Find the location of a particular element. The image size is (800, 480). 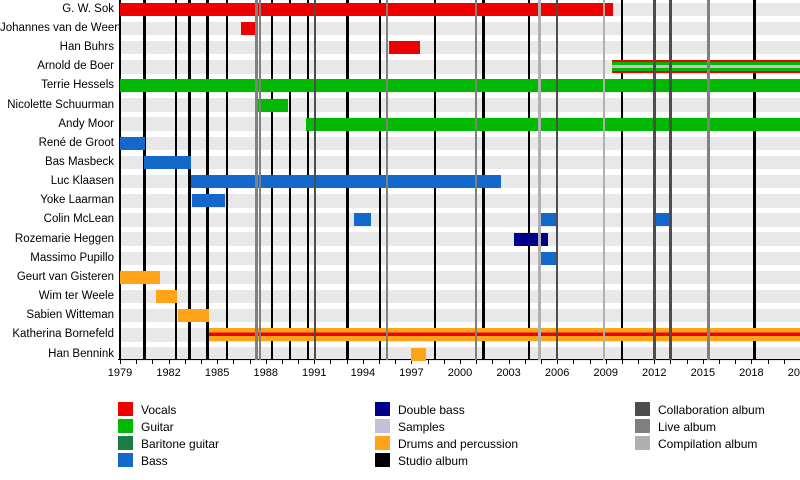

x-axis-line is located at coordinates (459, 359).